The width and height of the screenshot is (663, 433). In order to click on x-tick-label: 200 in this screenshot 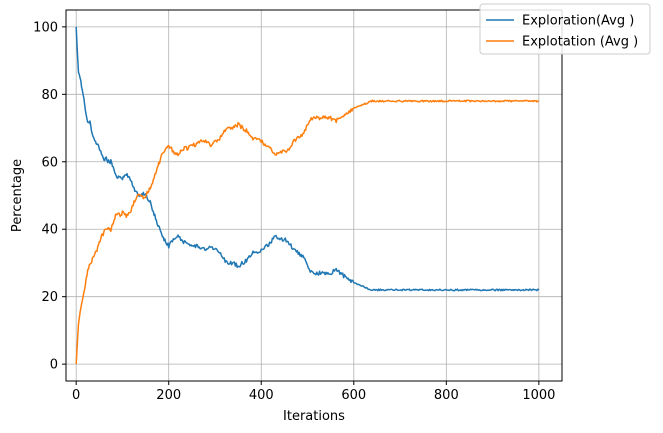, I will do `click(168, 395)`.